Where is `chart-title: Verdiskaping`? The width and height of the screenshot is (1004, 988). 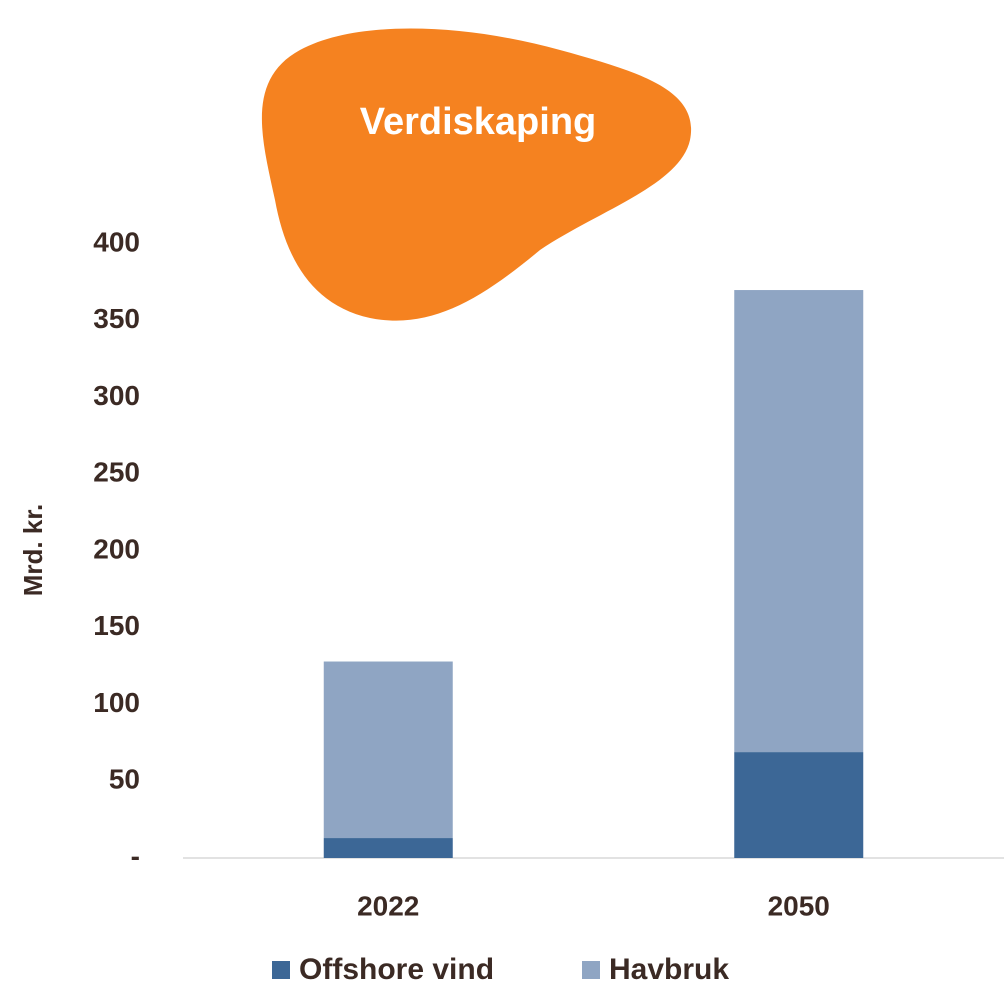
chart-title: Verdiskaping is located at coordinates (478, 122).